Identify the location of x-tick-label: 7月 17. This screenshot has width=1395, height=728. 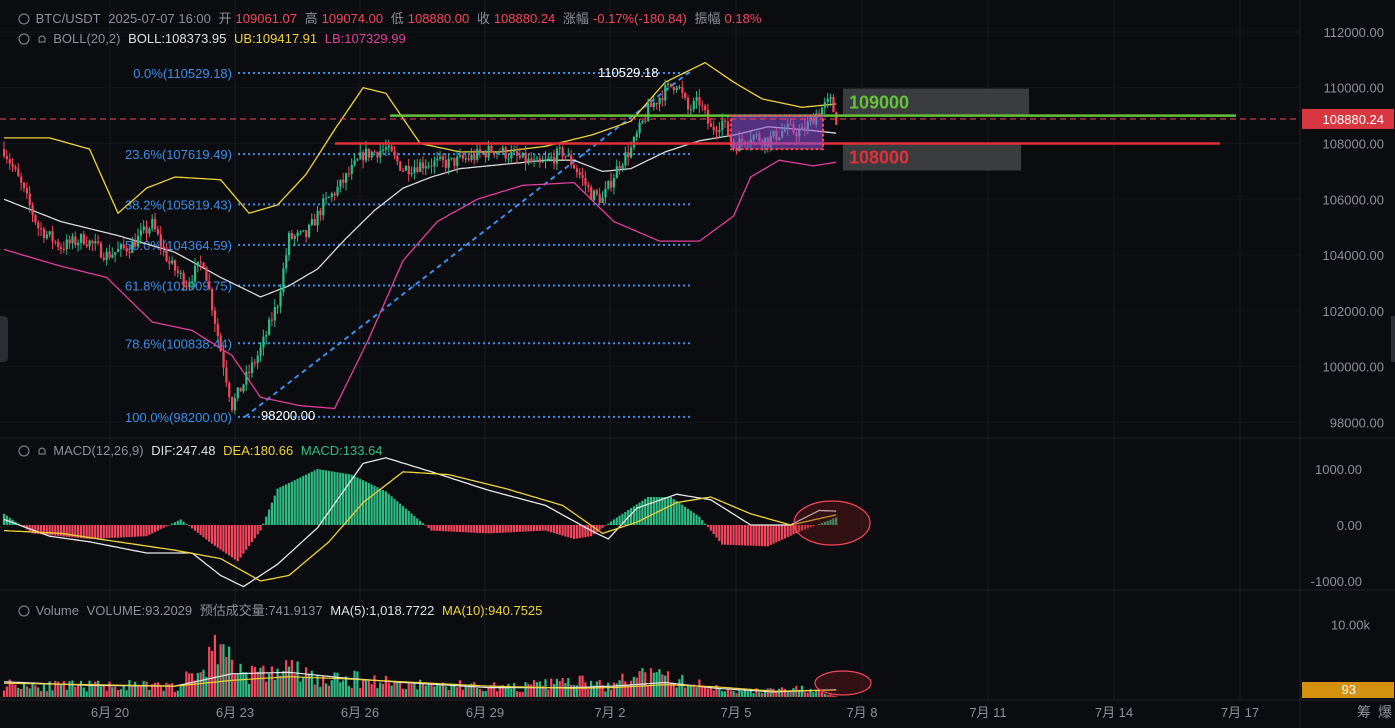
(1240, 712).